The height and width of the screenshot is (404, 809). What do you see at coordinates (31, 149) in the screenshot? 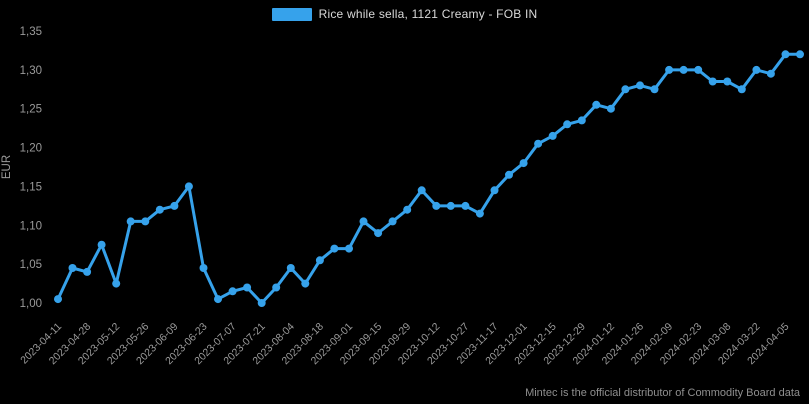
I see `y-tick-label: 1,20` at bounding box center [31, 149].